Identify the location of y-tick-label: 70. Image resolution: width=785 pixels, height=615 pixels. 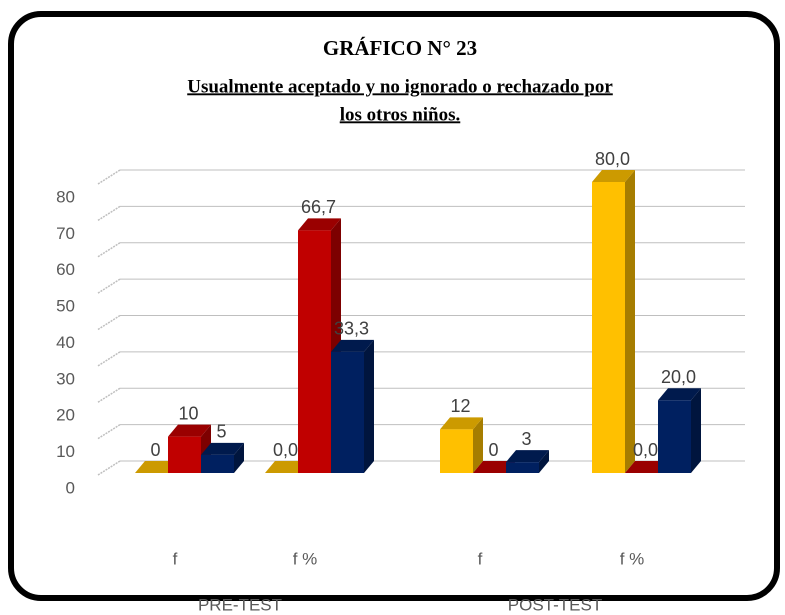
(65, 233).